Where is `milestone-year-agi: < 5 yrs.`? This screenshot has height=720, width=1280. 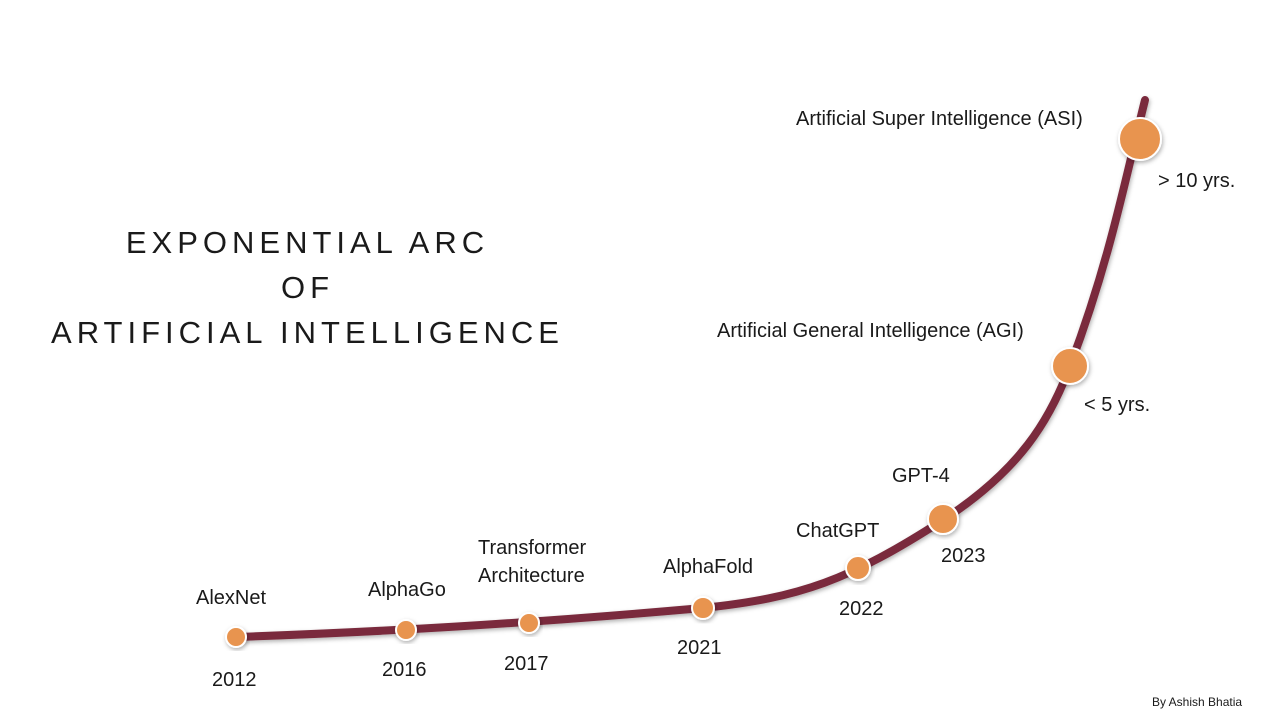 milestone-year-agi: < 5 yrs. is located at coordinates (1117, 405).